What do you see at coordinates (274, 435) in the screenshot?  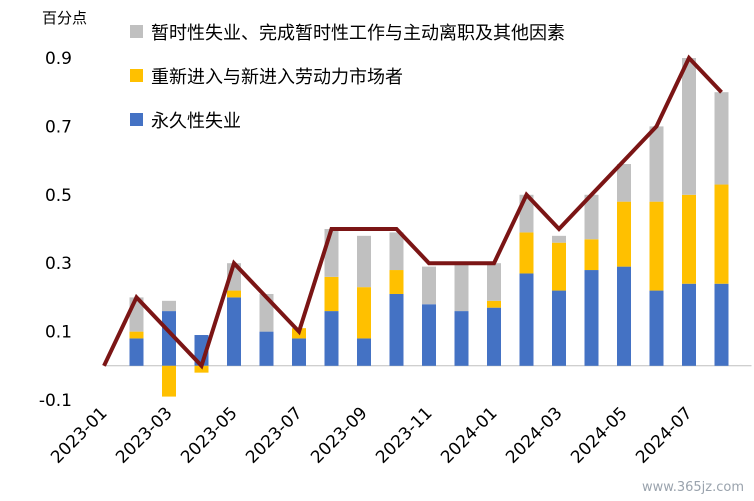 I see `x-tick-label: 2023-07` at bounding box center [274, 435].